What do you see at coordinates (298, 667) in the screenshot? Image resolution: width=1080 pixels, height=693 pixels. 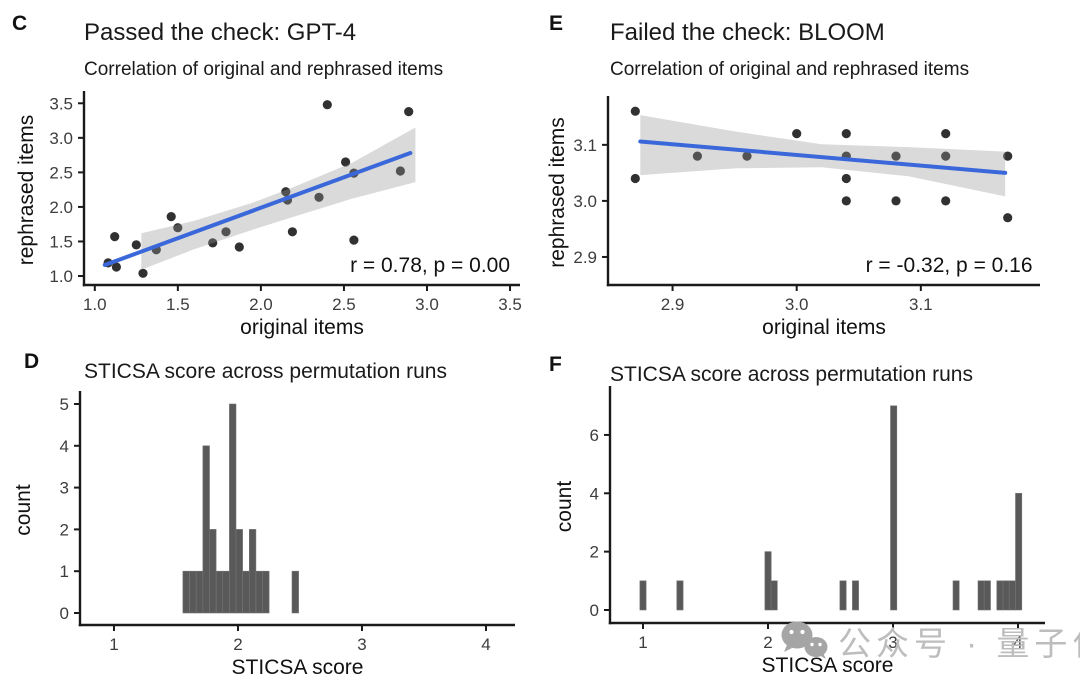 I see `x-axis-title: STICSA score` at bounding box center [298, 667].